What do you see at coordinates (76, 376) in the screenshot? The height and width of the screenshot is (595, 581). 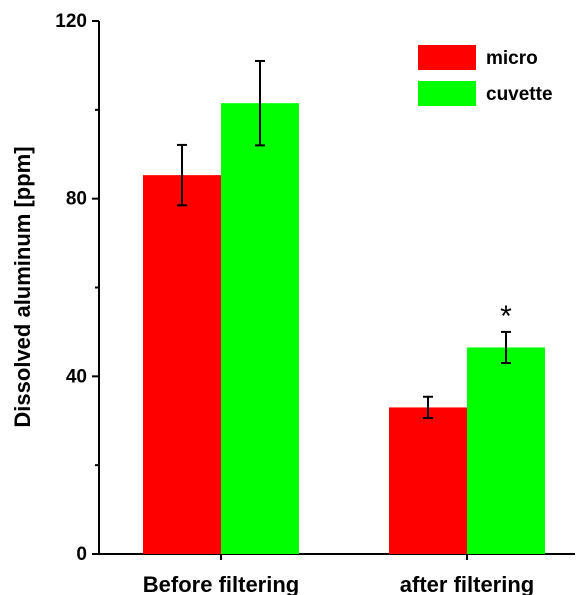 I see `y-tick-label: 40` at bounding box center [76, 376].